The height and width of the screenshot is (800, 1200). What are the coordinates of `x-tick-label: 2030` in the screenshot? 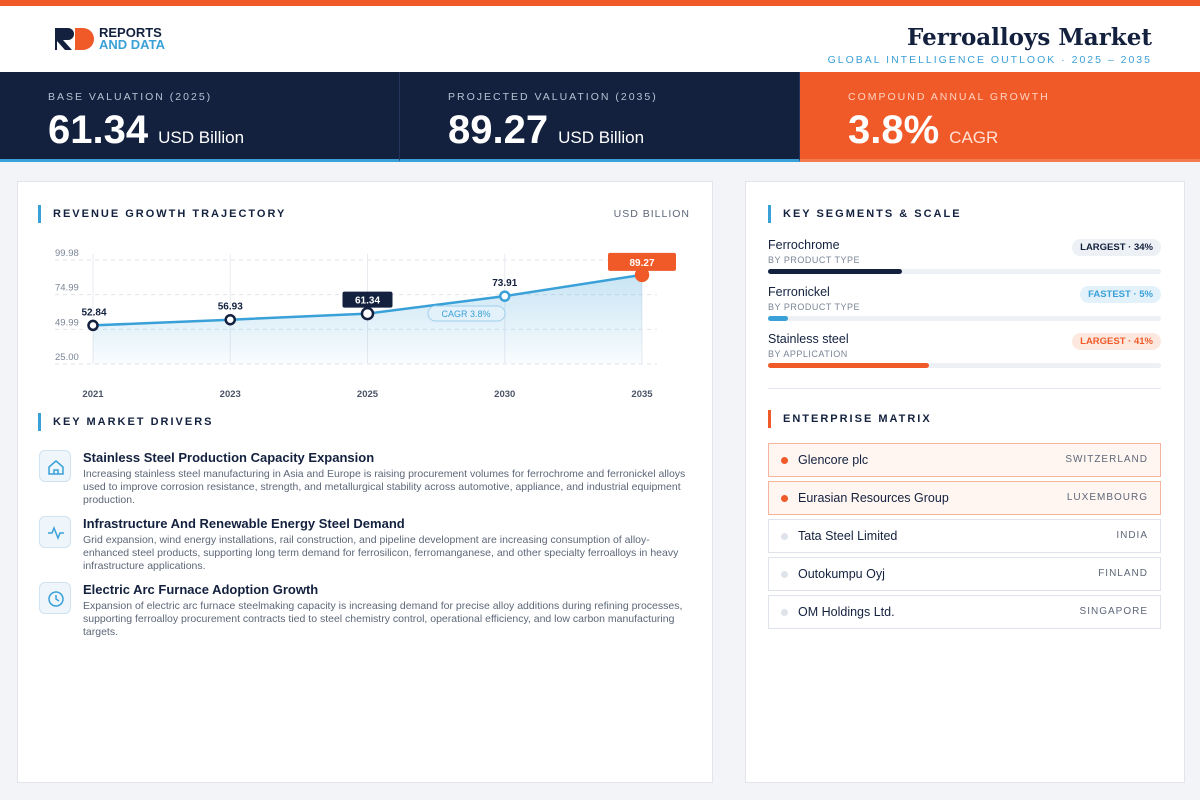 It's located at (504, 394).